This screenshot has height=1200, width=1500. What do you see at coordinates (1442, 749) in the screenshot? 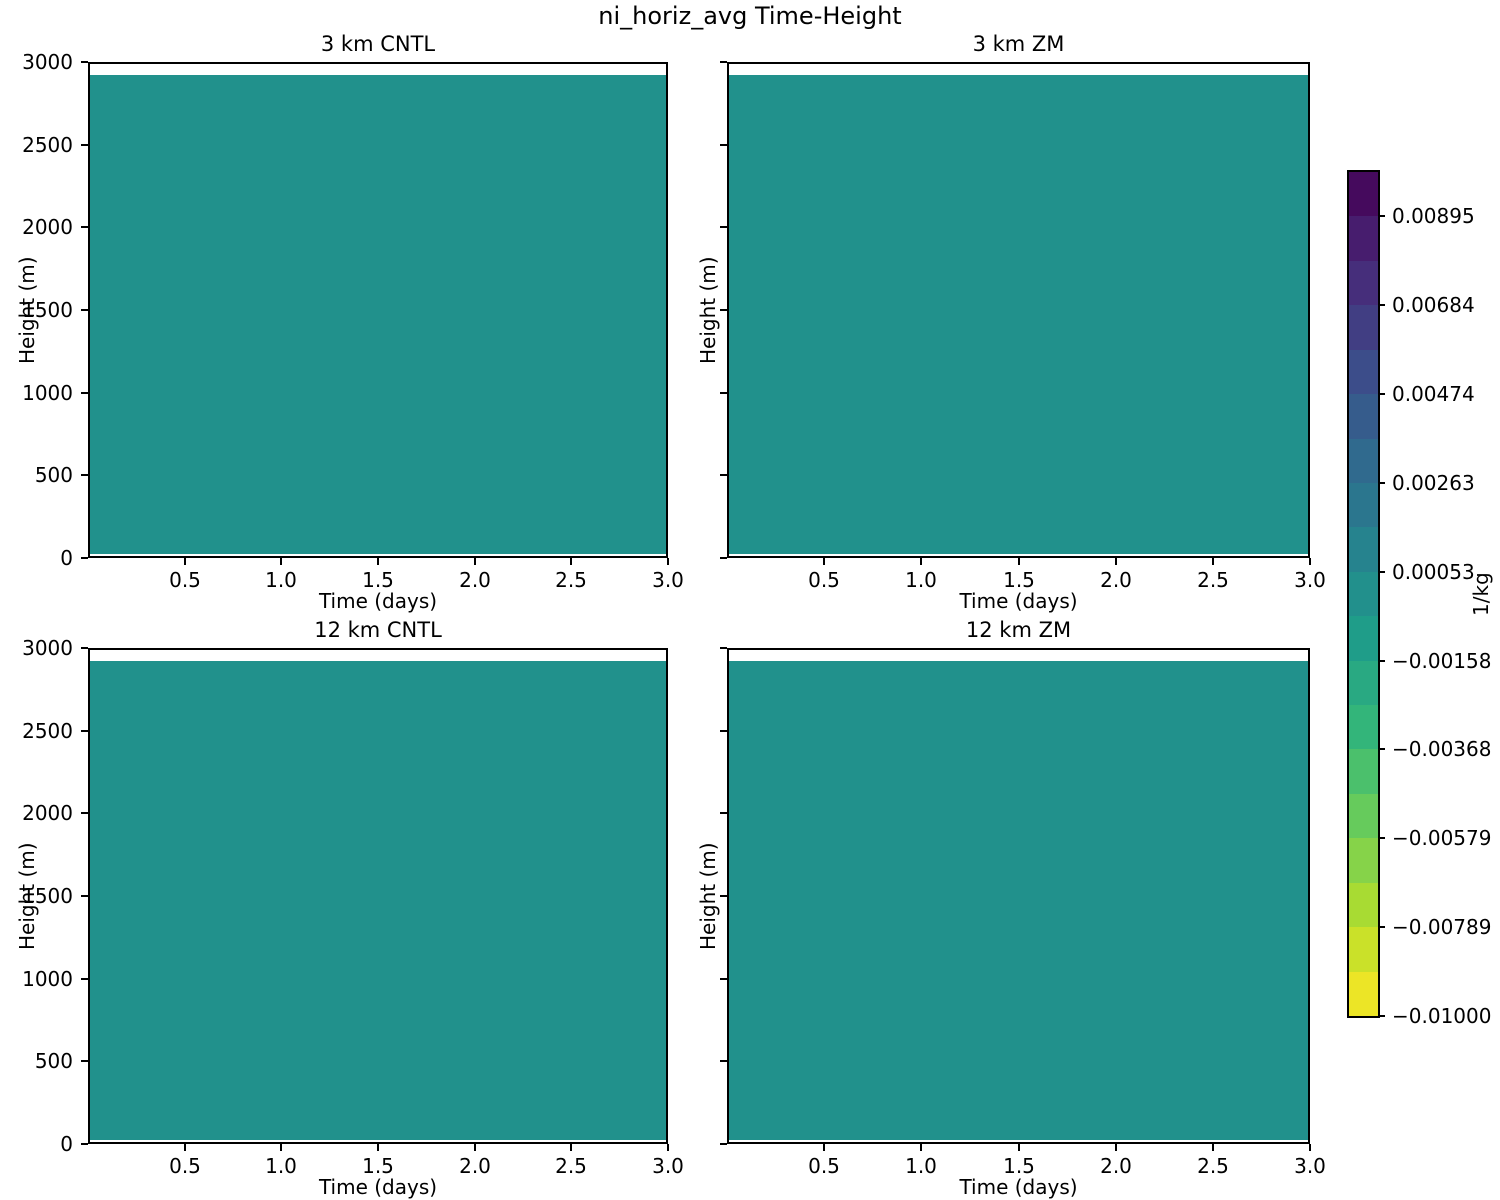
I see `colorbar-tick-label: −0.00368` at bounding box center [1442, 749].